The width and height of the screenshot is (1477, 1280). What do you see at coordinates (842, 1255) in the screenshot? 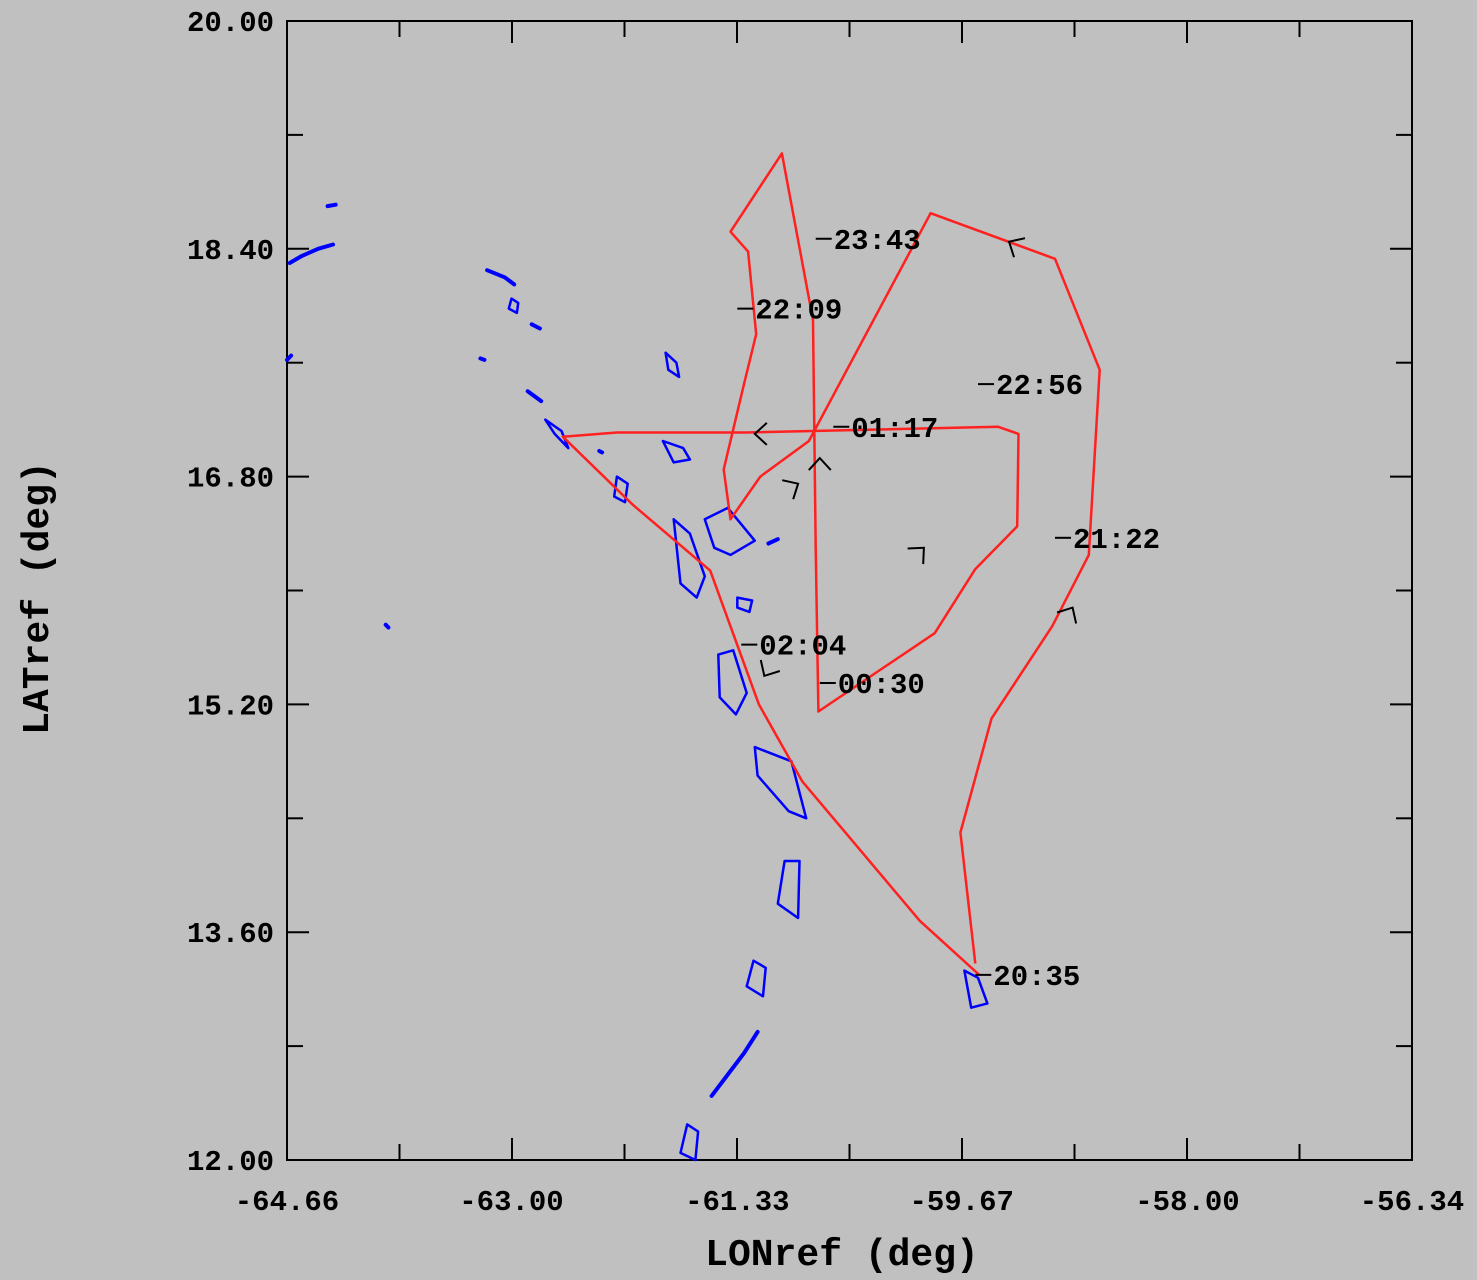
I see `x-axis-label: LONref (deg)` at bounding box center [842, 1255].